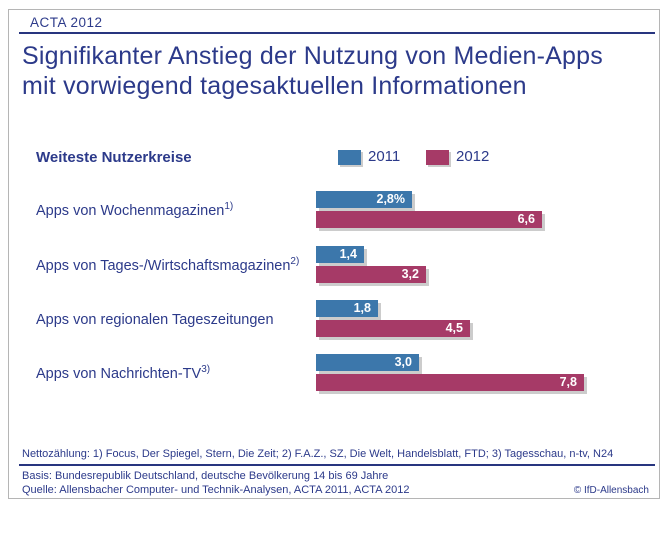 This screenshot has height=541, width=668. Describe the element at coordinates (163, 265) in the screenshot. I see `category-label-text: Apps von Tages-/Wirtschaftsmagazinen` at that location.